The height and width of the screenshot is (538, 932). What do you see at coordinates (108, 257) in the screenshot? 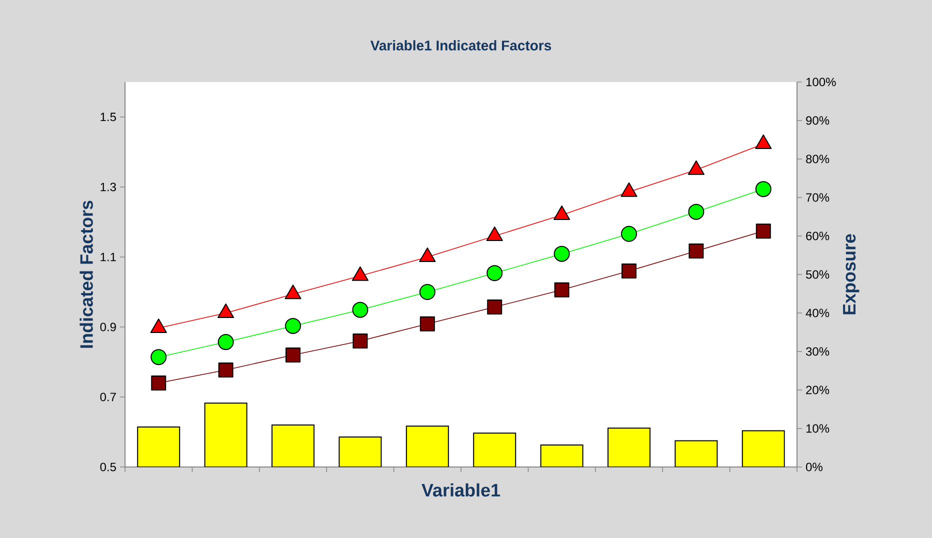
I see `y-tick-label: 1.1` at bounding box center [108, 257].